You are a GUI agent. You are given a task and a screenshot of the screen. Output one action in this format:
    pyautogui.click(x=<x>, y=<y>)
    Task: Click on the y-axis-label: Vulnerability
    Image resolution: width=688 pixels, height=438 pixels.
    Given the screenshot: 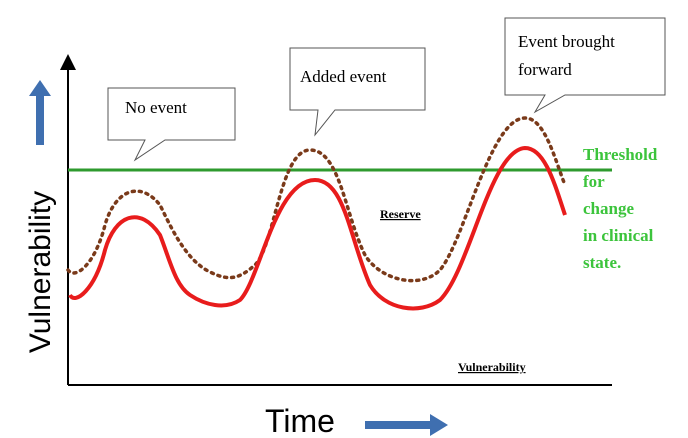 What is the action you would take?
    pyautogui.click(x=40, y=272)
    